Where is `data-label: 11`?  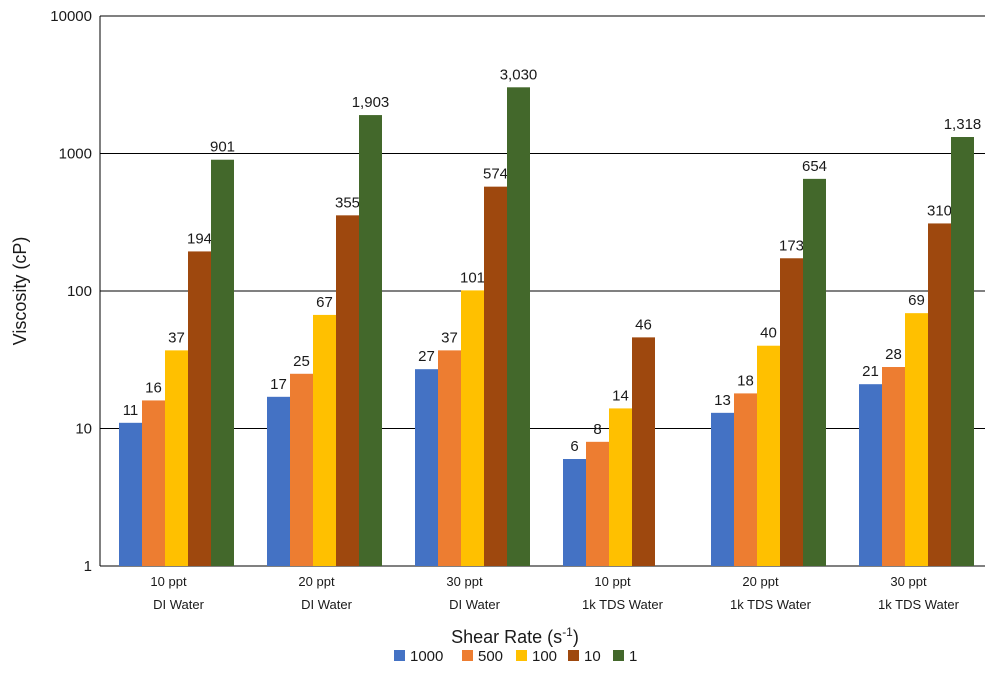 data-label: 11 is located at coordinates (131, 410).